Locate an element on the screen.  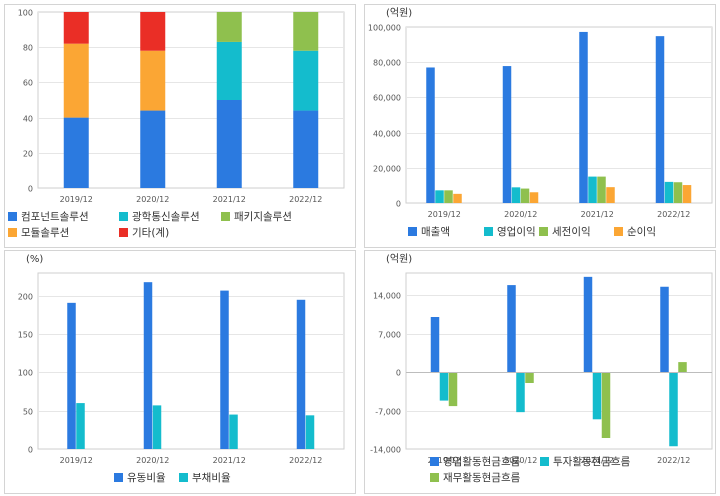
legend-label: 투자활동현금흐름 is located at coordinates (592, 461).